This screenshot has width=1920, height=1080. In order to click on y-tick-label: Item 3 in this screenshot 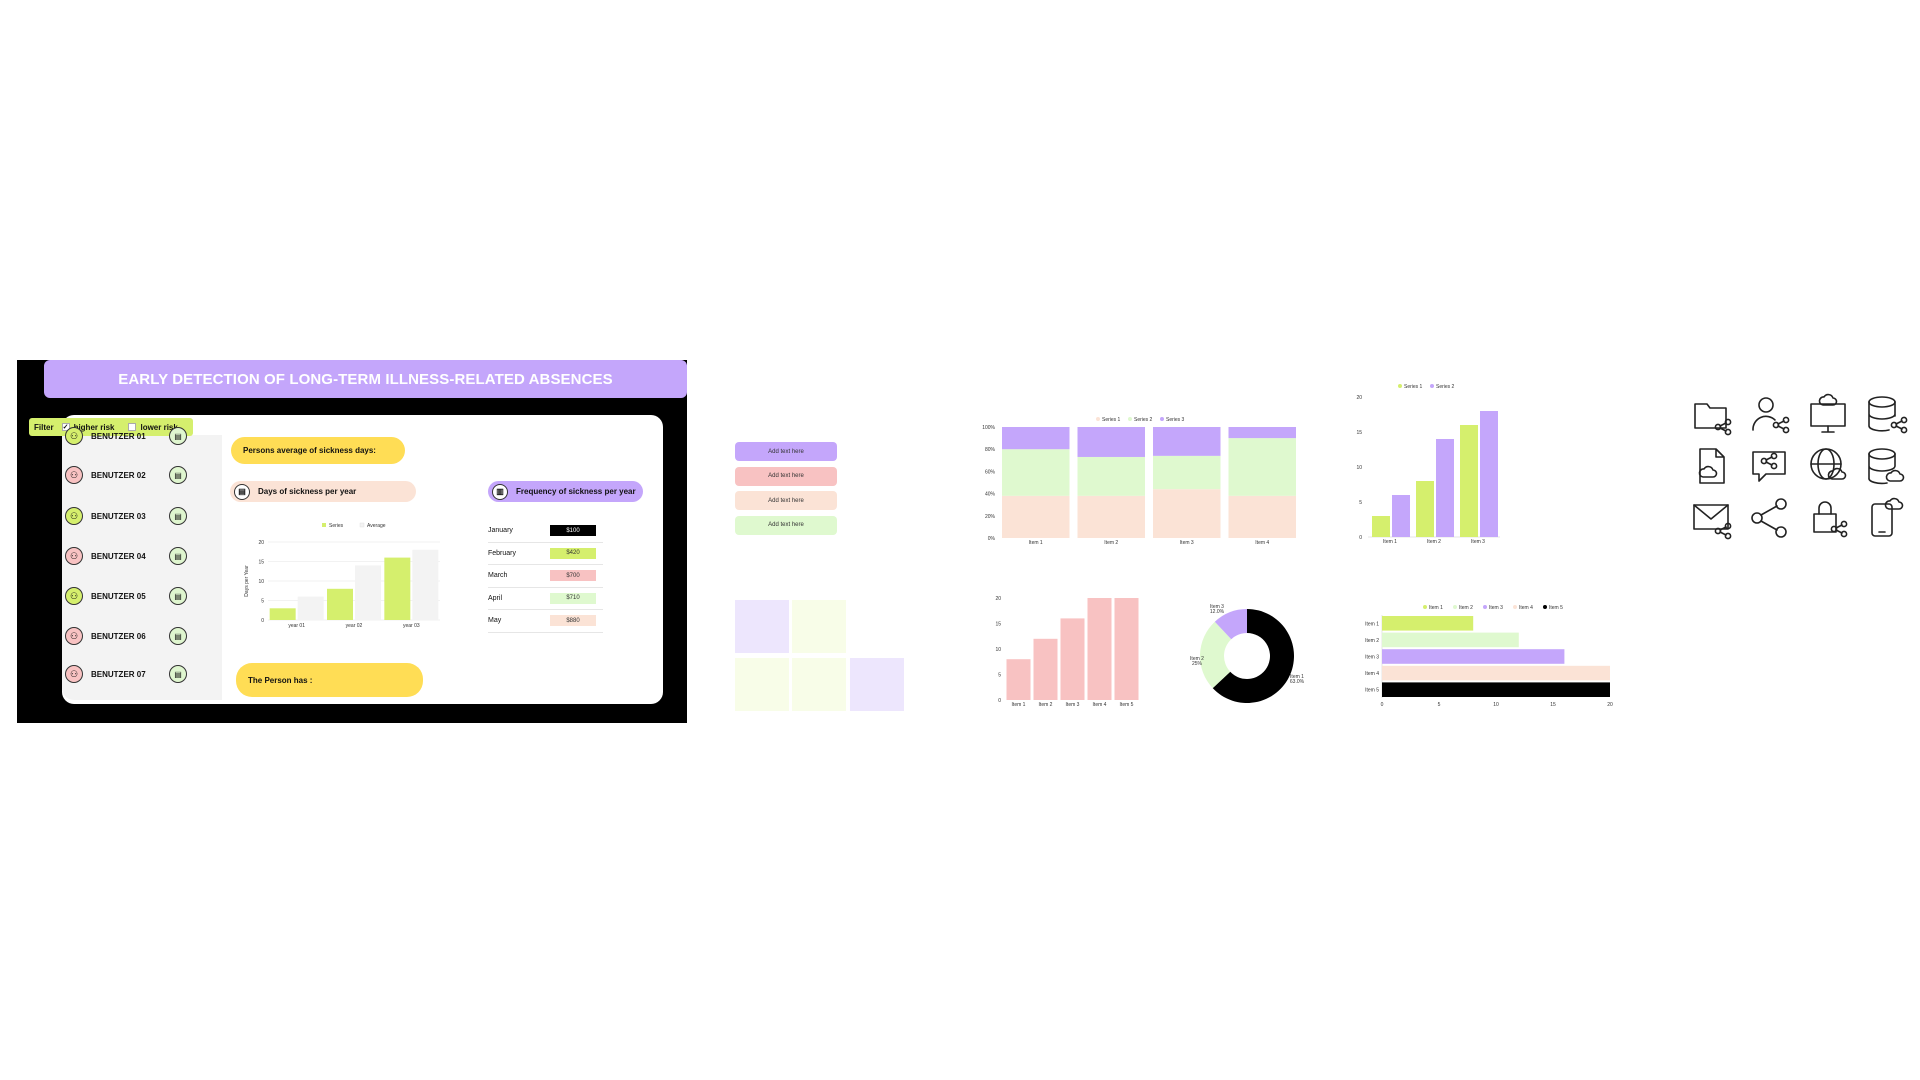, I will do `click(1372, 658)`.